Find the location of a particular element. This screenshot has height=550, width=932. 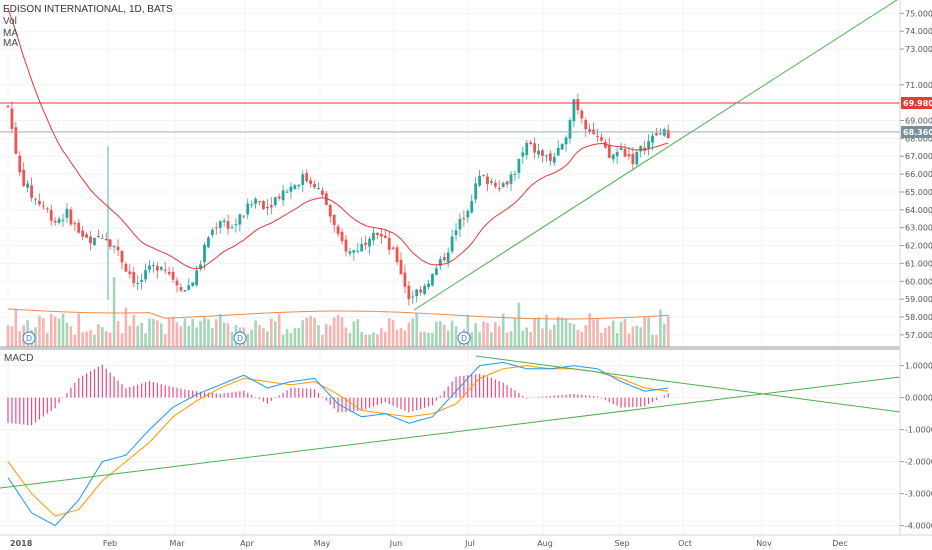

last-price-tag-label: 68.3600 is located at coordinates (917, 132).